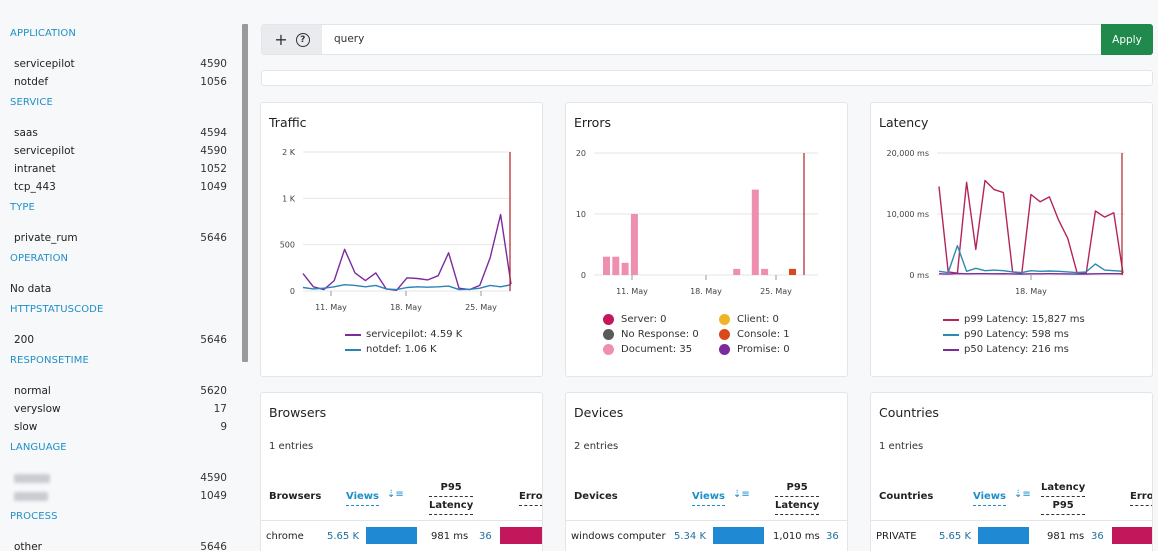 The image size is (1158, 551). What do you see at coordinates (362, 497) in the screenshot?
I see `browsers-col-views: Views` at bounding box center [362, 497].